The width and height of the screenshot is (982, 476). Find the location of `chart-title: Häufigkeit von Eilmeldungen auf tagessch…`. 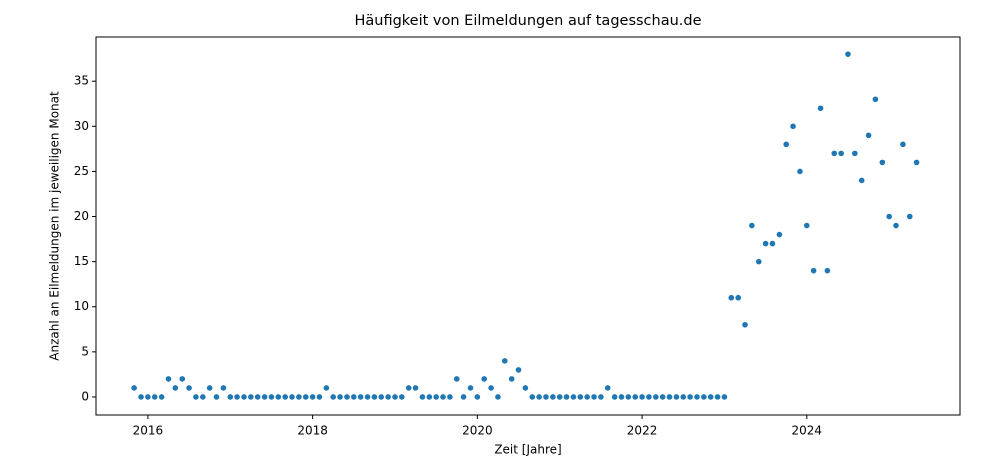

chart-title: Häufigkeit von Eilmeldungen auf tagessch… is located at coordinates (527, 21).